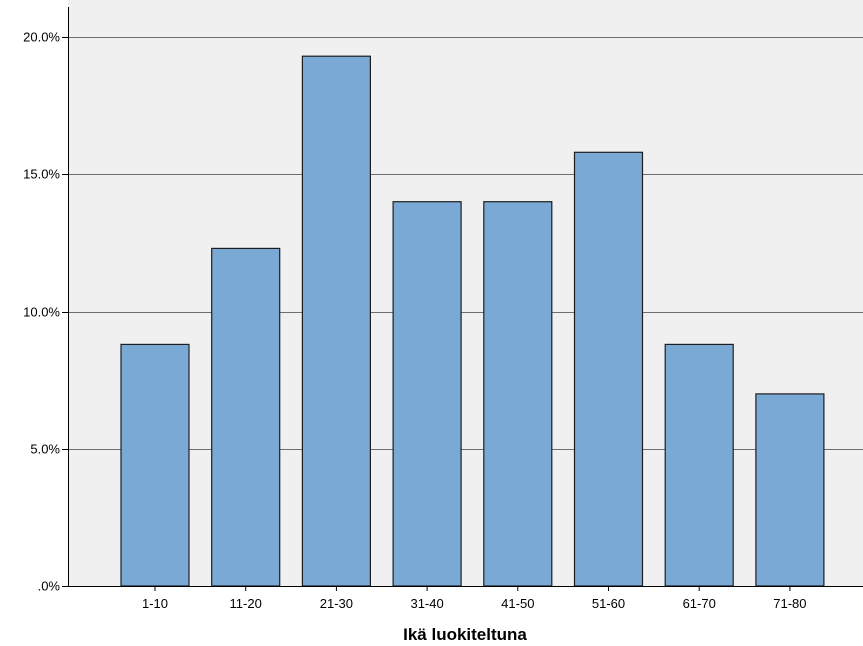 The width and height of the screenshot is (863, 646). What do you see at coordinates (699, 603) in the screenshot?
I see `x-tick-label: 61-70` at bounding box center [699, 603].